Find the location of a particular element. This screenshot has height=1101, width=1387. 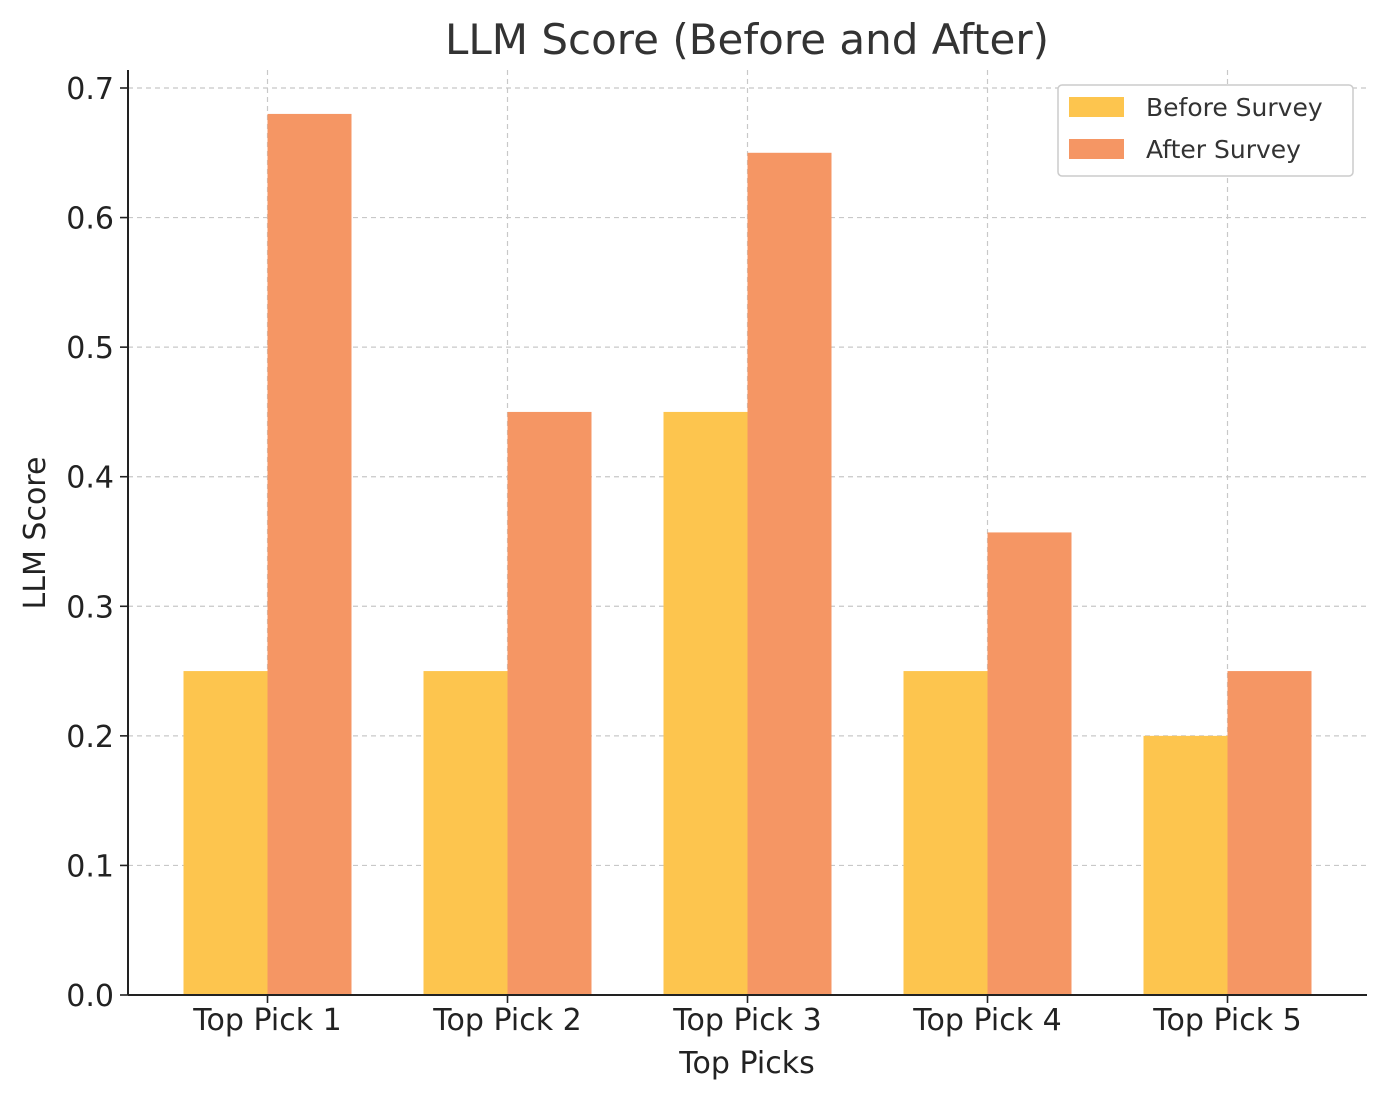

legend-box is located at coordinates (1205, 130).